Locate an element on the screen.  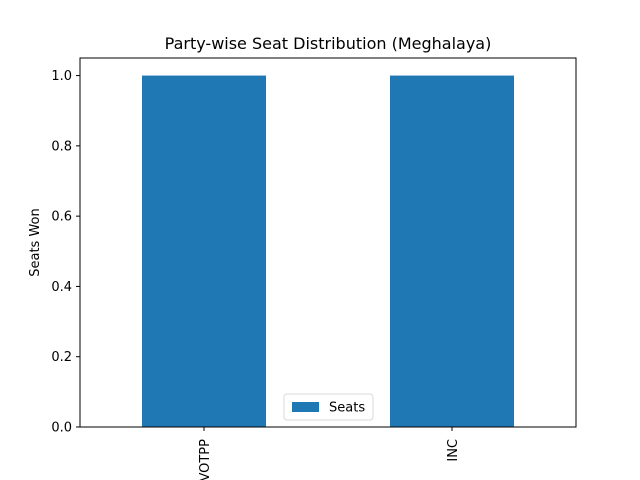
chart-title: Party-wise Seat Distribution (Meghalaya) is located at coordinates (328, 43).